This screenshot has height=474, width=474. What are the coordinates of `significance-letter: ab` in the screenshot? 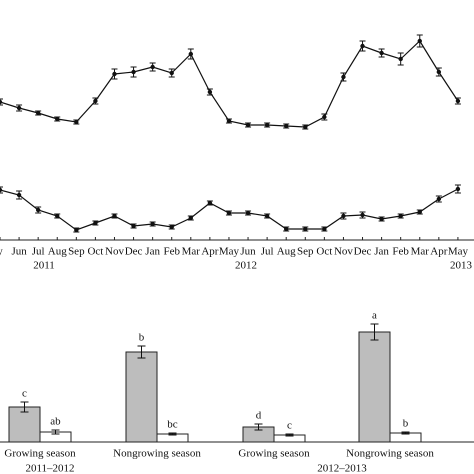 It's located at (55, 422).